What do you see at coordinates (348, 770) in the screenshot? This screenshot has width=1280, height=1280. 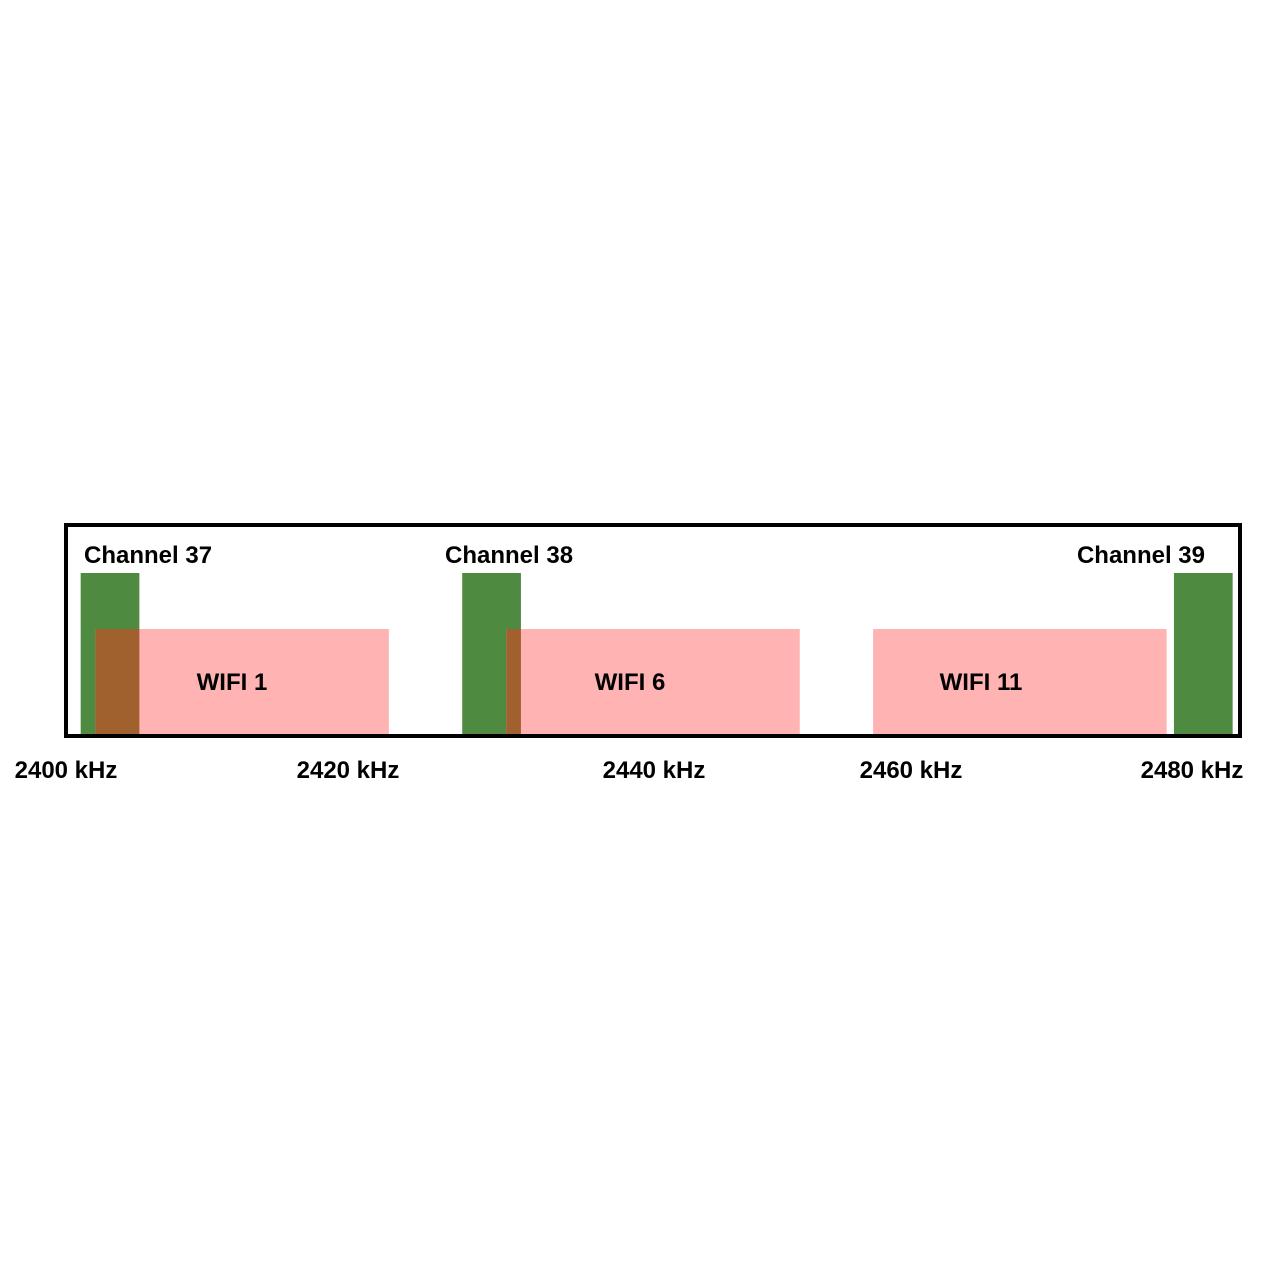 I see `frequency-tick-label: 2420 kHz` at bounding box center [348, 770].